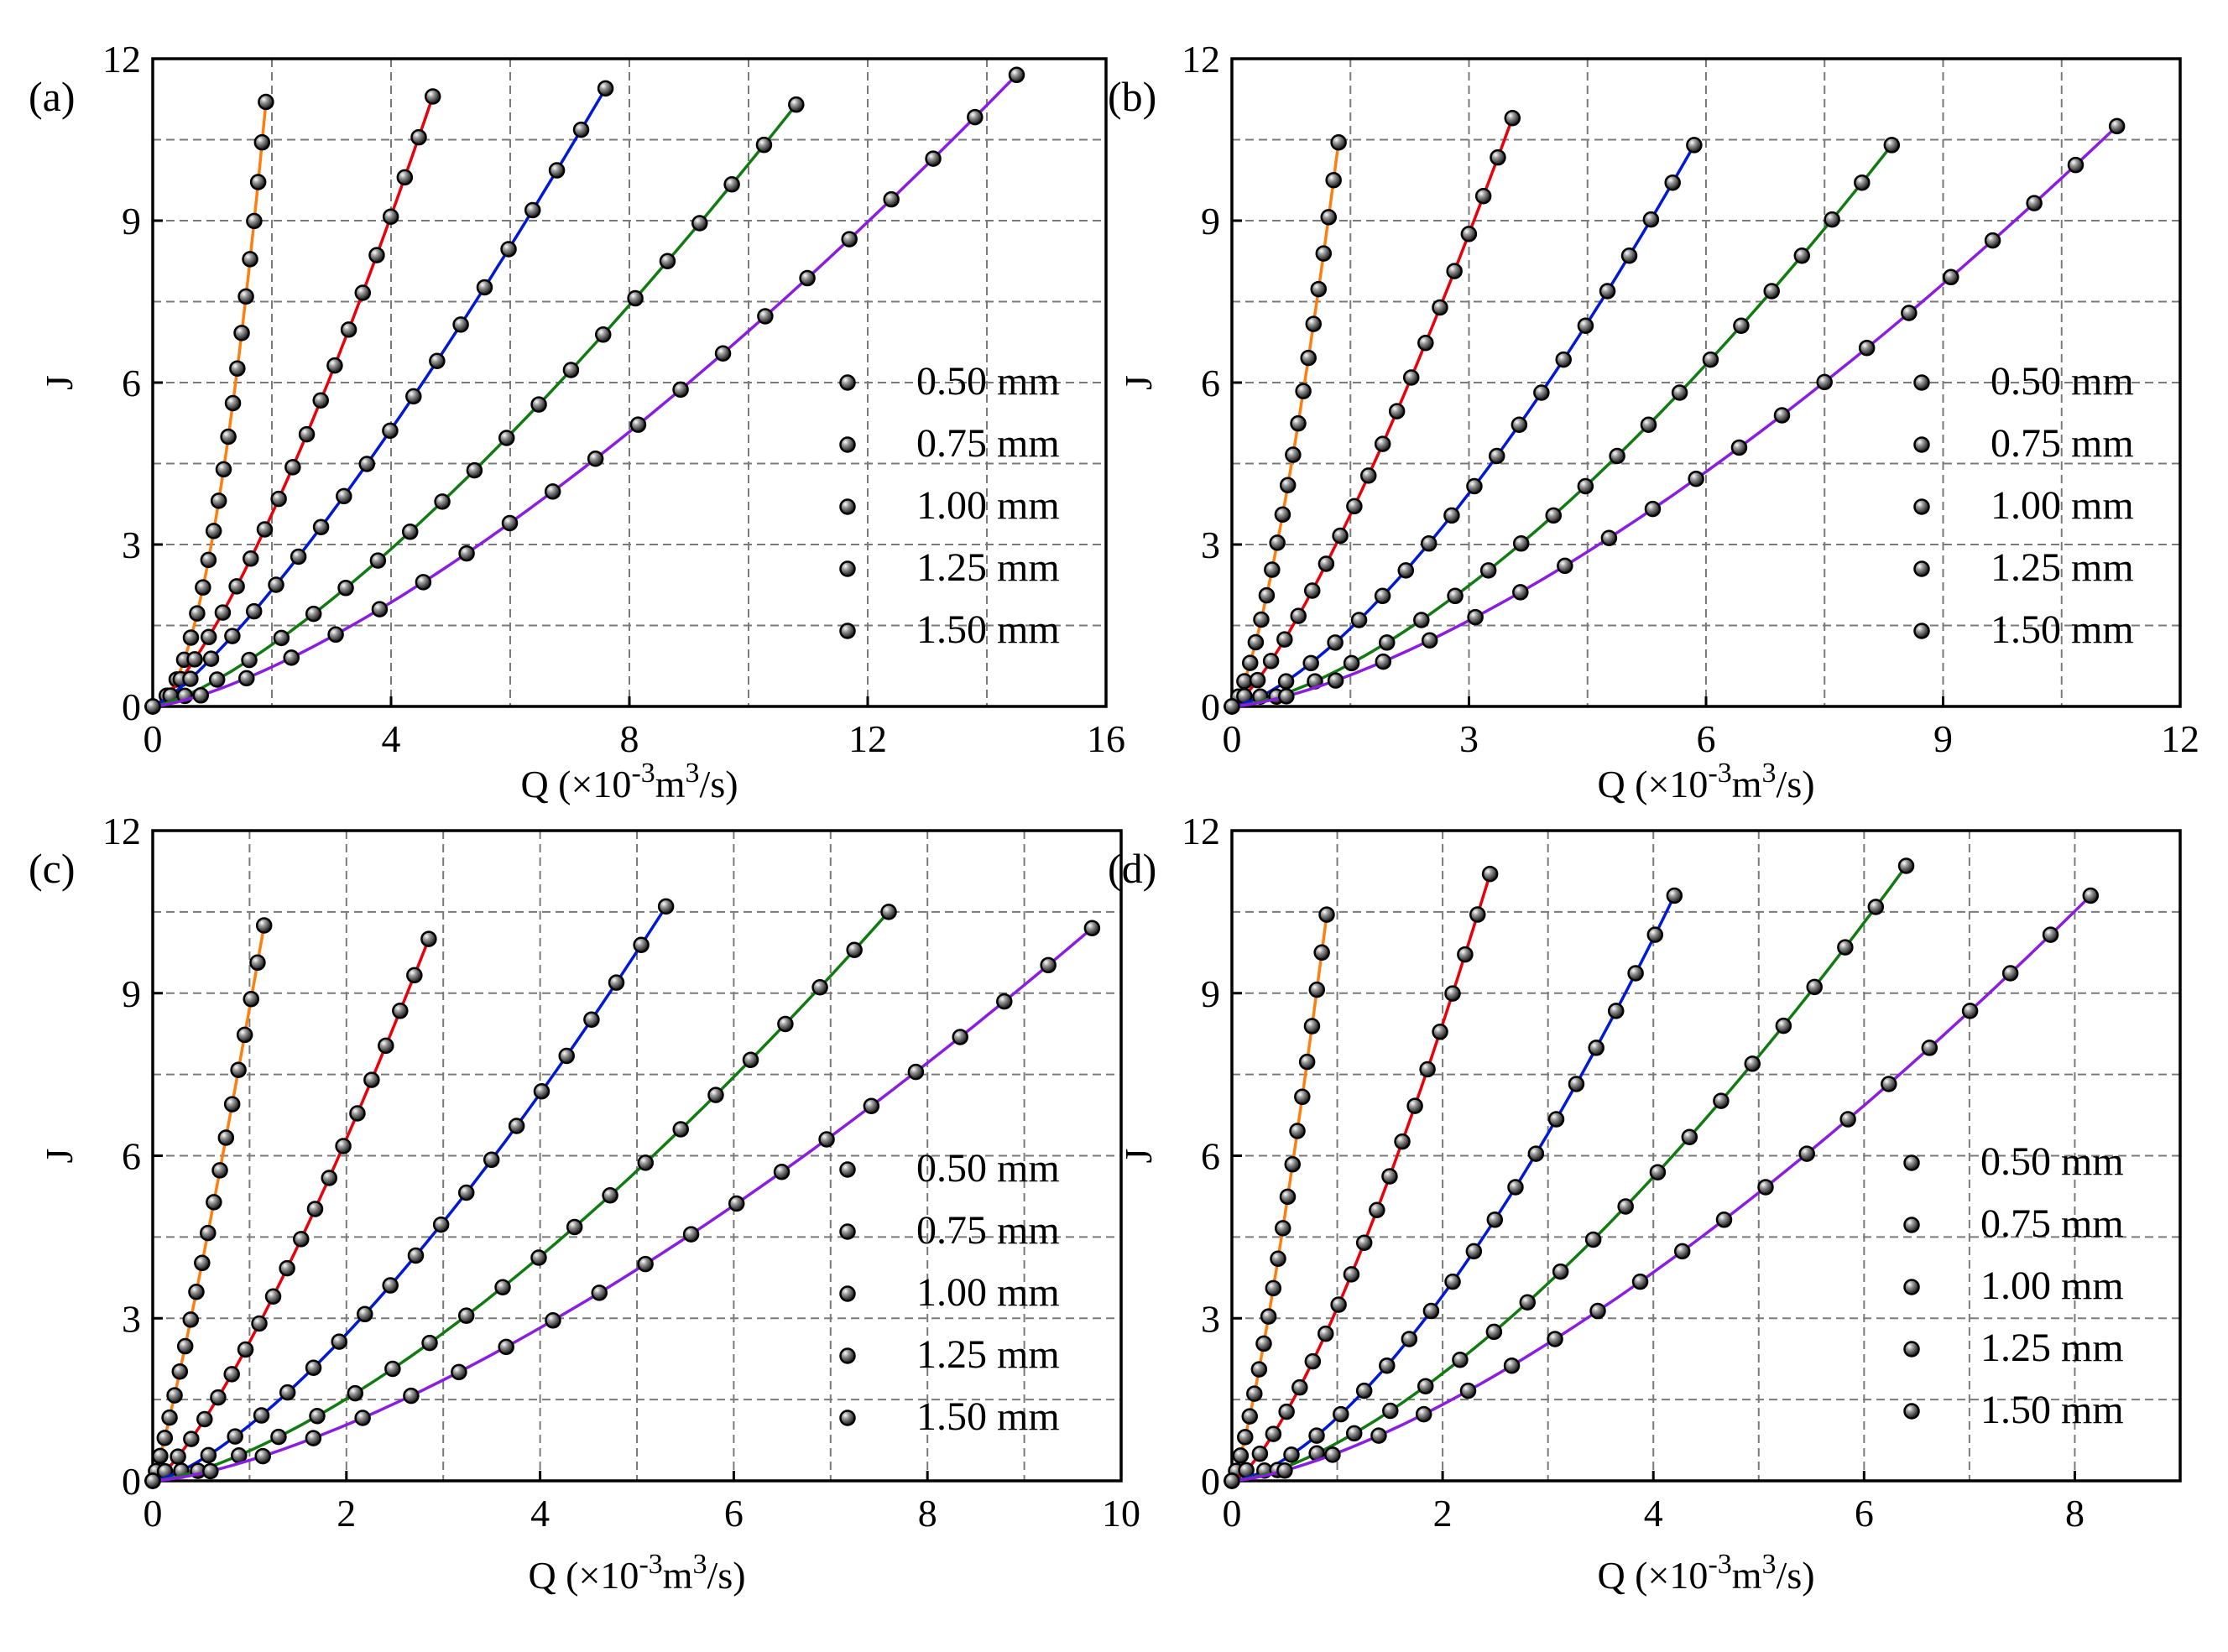 The height and width of the screenshot is (1652, 2228). I want to click on x-tick-label: 12, so click(867, 739).